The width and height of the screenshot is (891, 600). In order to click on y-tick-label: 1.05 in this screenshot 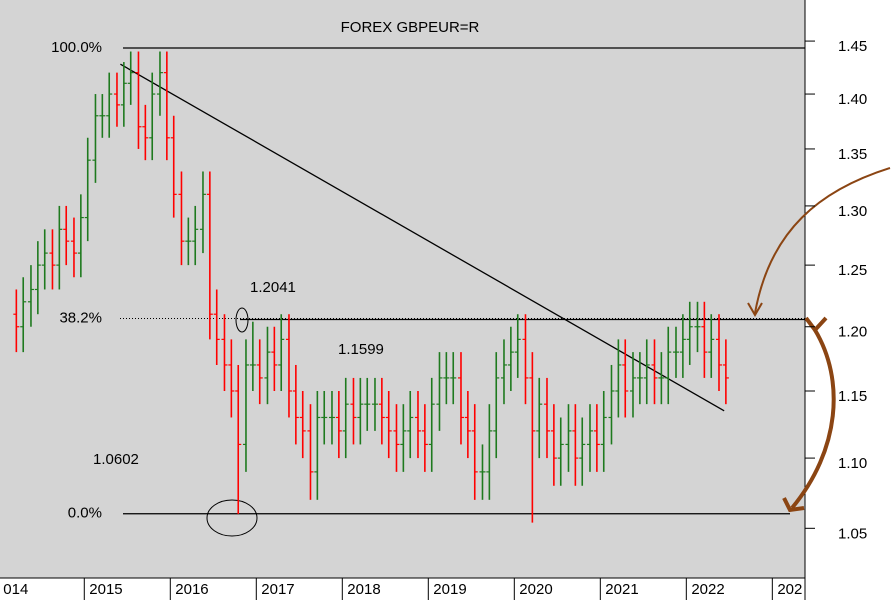, I will do `click(852, 533)`.